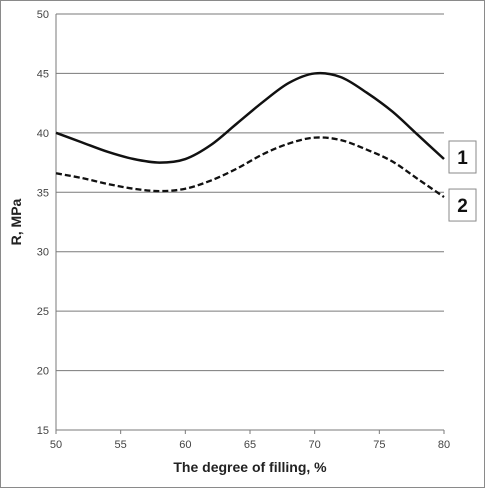  What do you see at coordinates (121, 445) in the screenshot?
I see `x-tick-label: 55` at bounding box center [121, 445].